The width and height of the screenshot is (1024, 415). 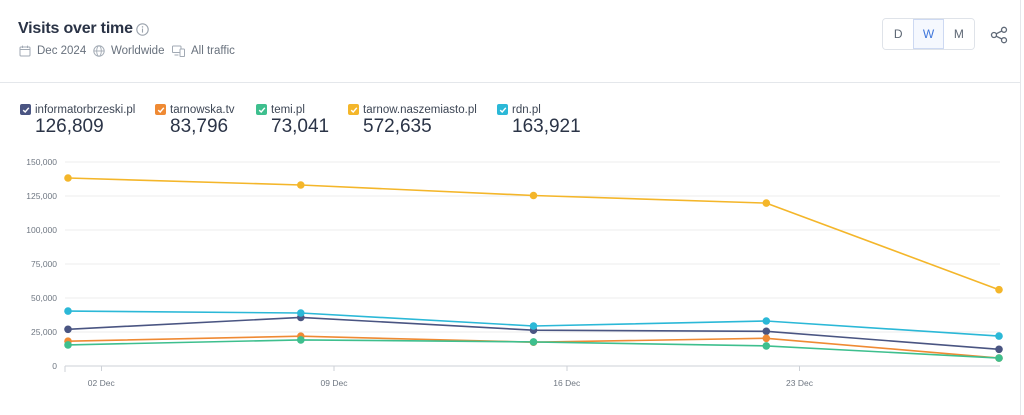 What do you see at coordinates (138, 51) in the screenshot?
I see `region-label: Worldwide` at bounding box center [138, 51].